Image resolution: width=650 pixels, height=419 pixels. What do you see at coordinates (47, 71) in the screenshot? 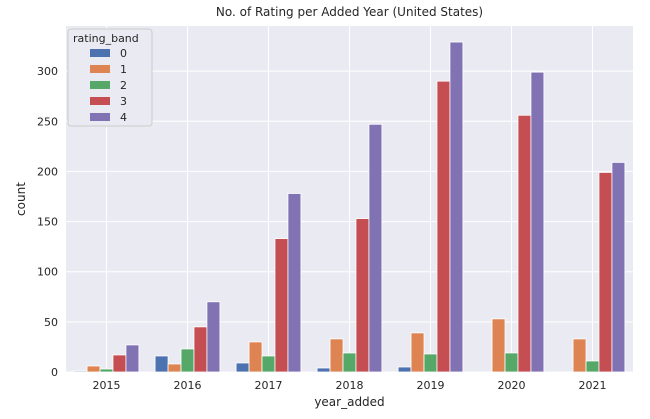
I see `y-tick-label: 300` at bounding box center [47, 71].